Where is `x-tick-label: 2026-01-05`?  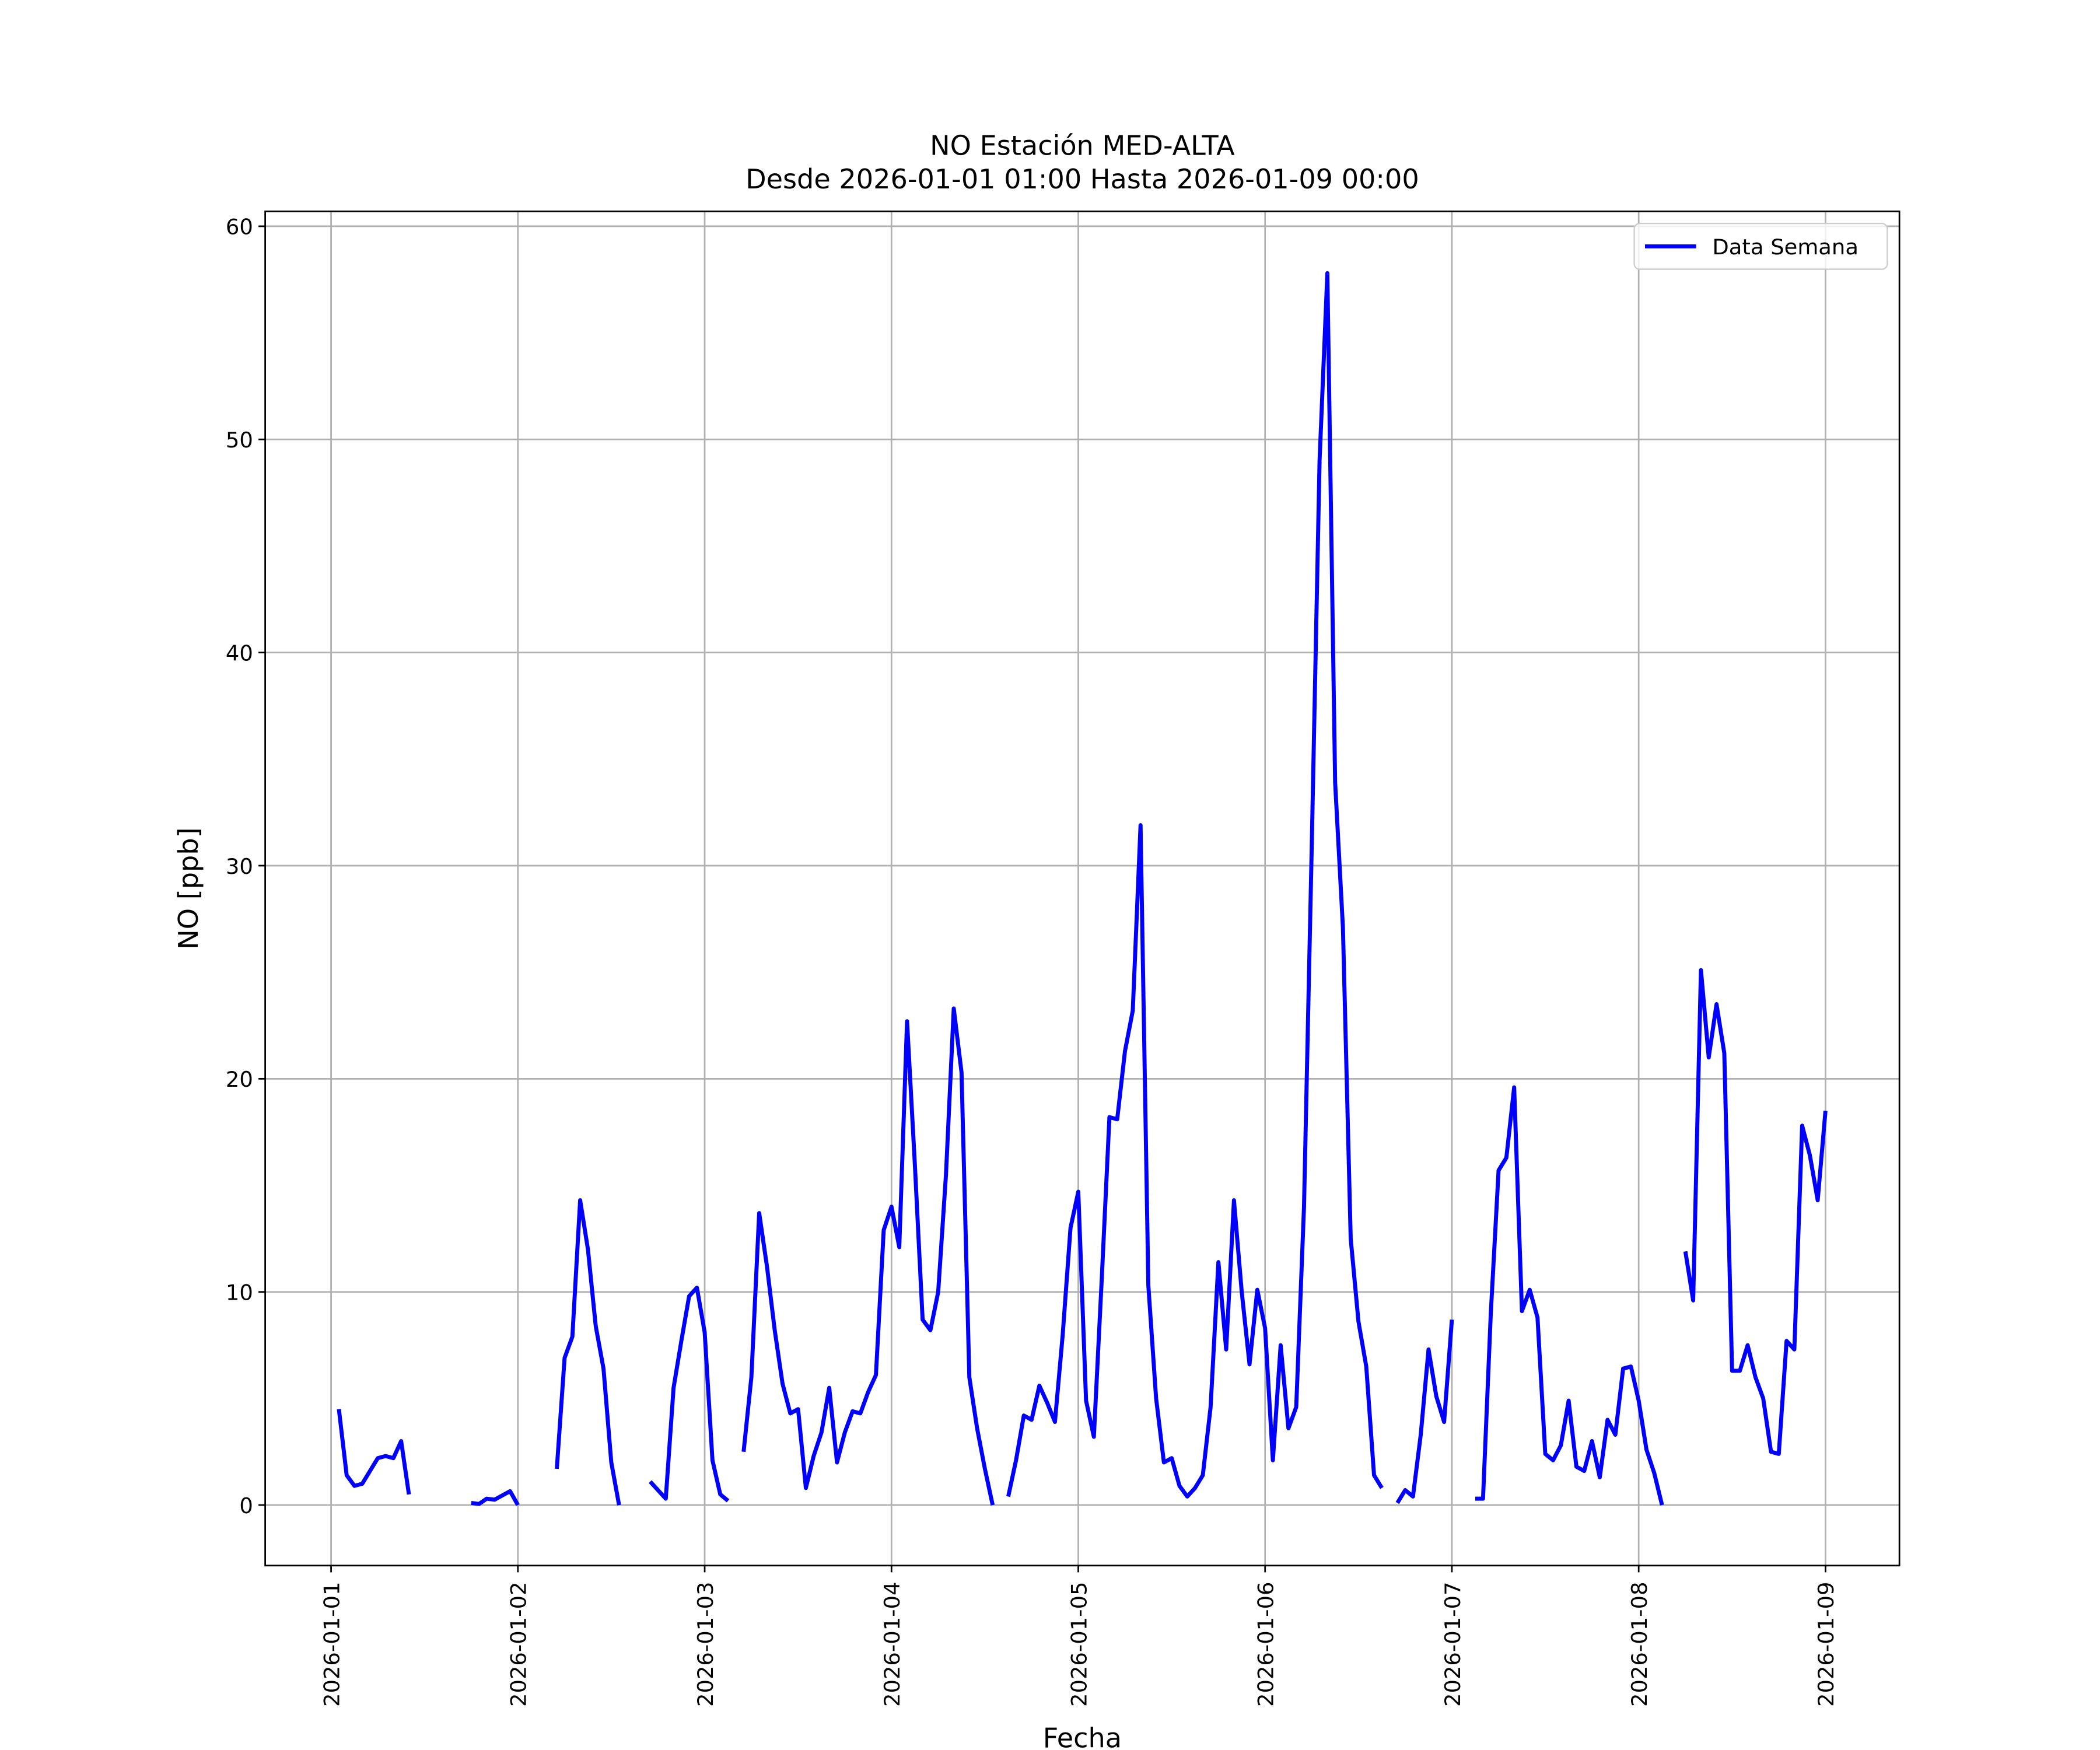 x-tick-label: 2026-01-05 is located at coordinates (1078, 1644).